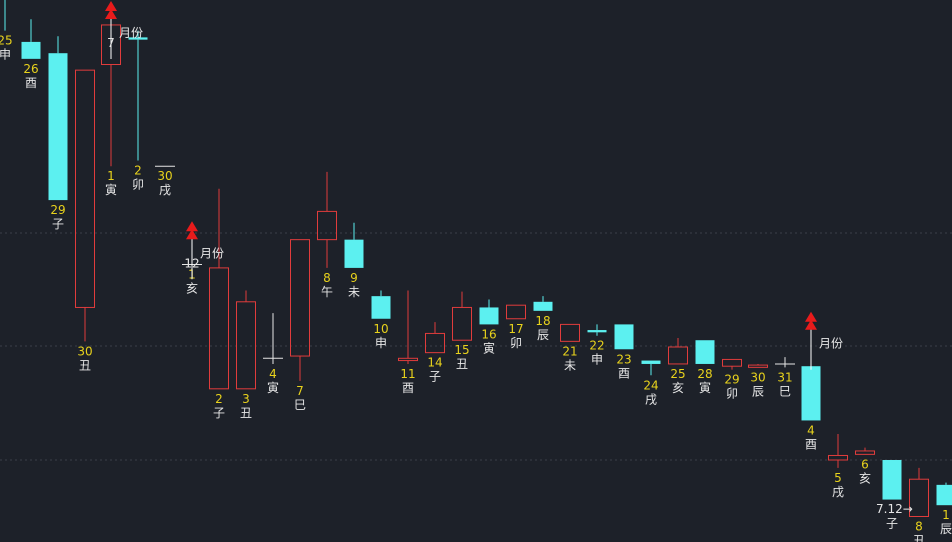  I want to click on candle-day-label: 11, so click(407, 374).